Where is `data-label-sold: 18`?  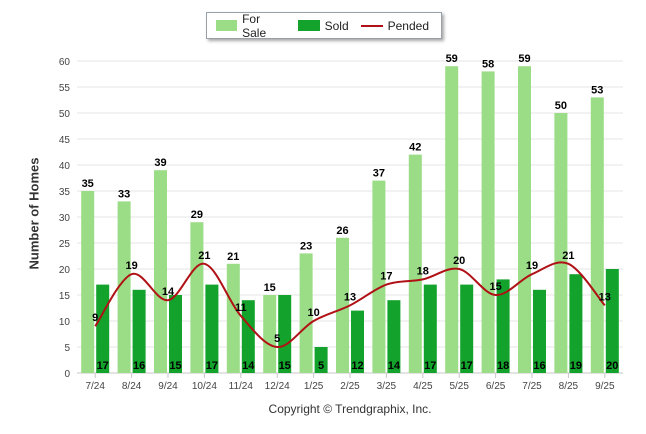 data-label-sold: 18 is located at coordinates (503, 366).